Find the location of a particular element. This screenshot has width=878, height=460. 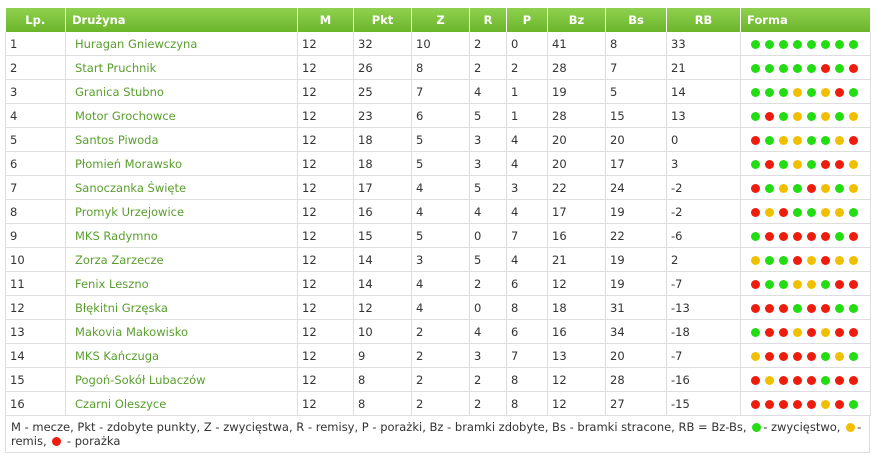

header-rb: RB is located at coordinates (703, 20).